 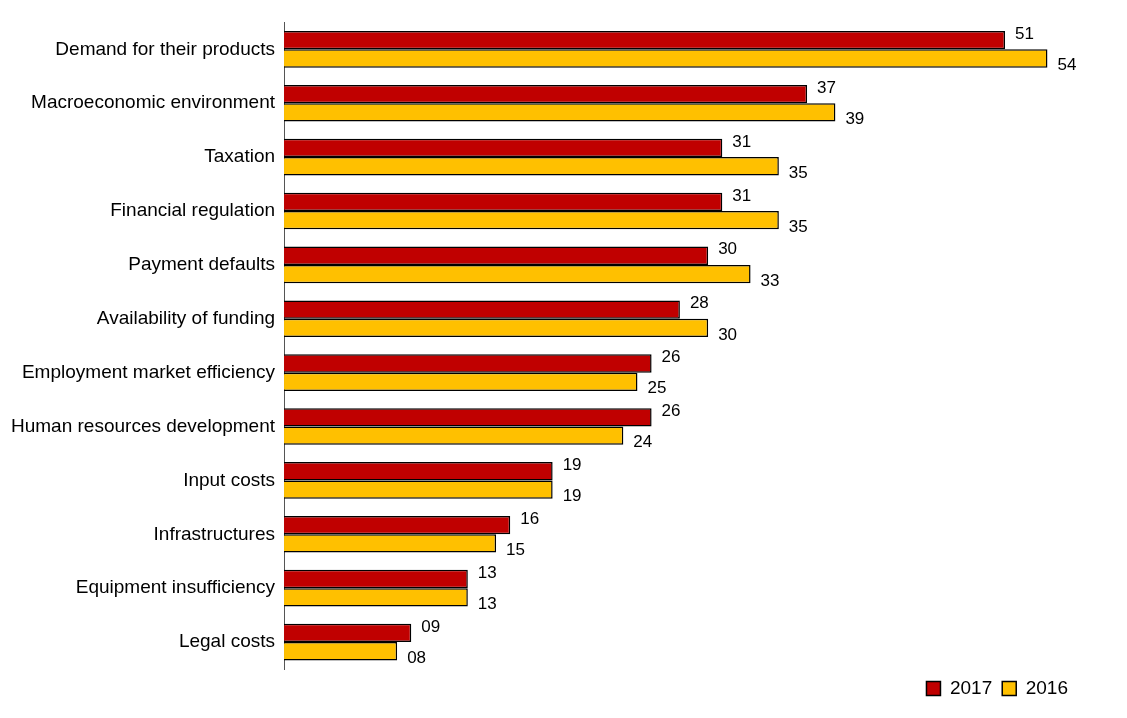 I want to click on data-label: 15, so click(x=516, y=550).